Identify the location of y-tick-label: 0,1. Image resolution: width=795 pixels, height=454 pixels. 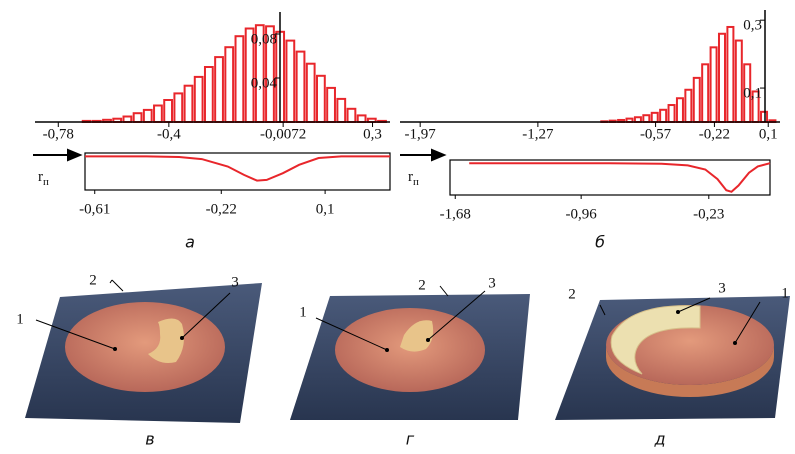
(752, 93).